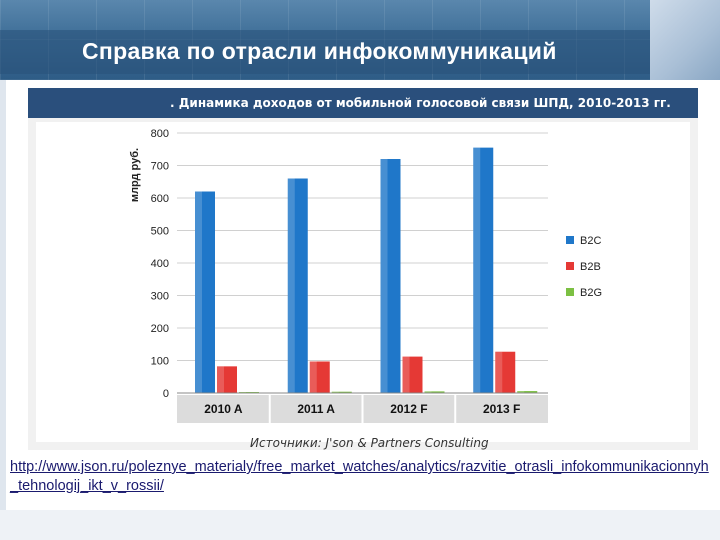 The width and height of the screenshot is (720, 540). I want to click on y-tick-label: 300, so click(160, 297).